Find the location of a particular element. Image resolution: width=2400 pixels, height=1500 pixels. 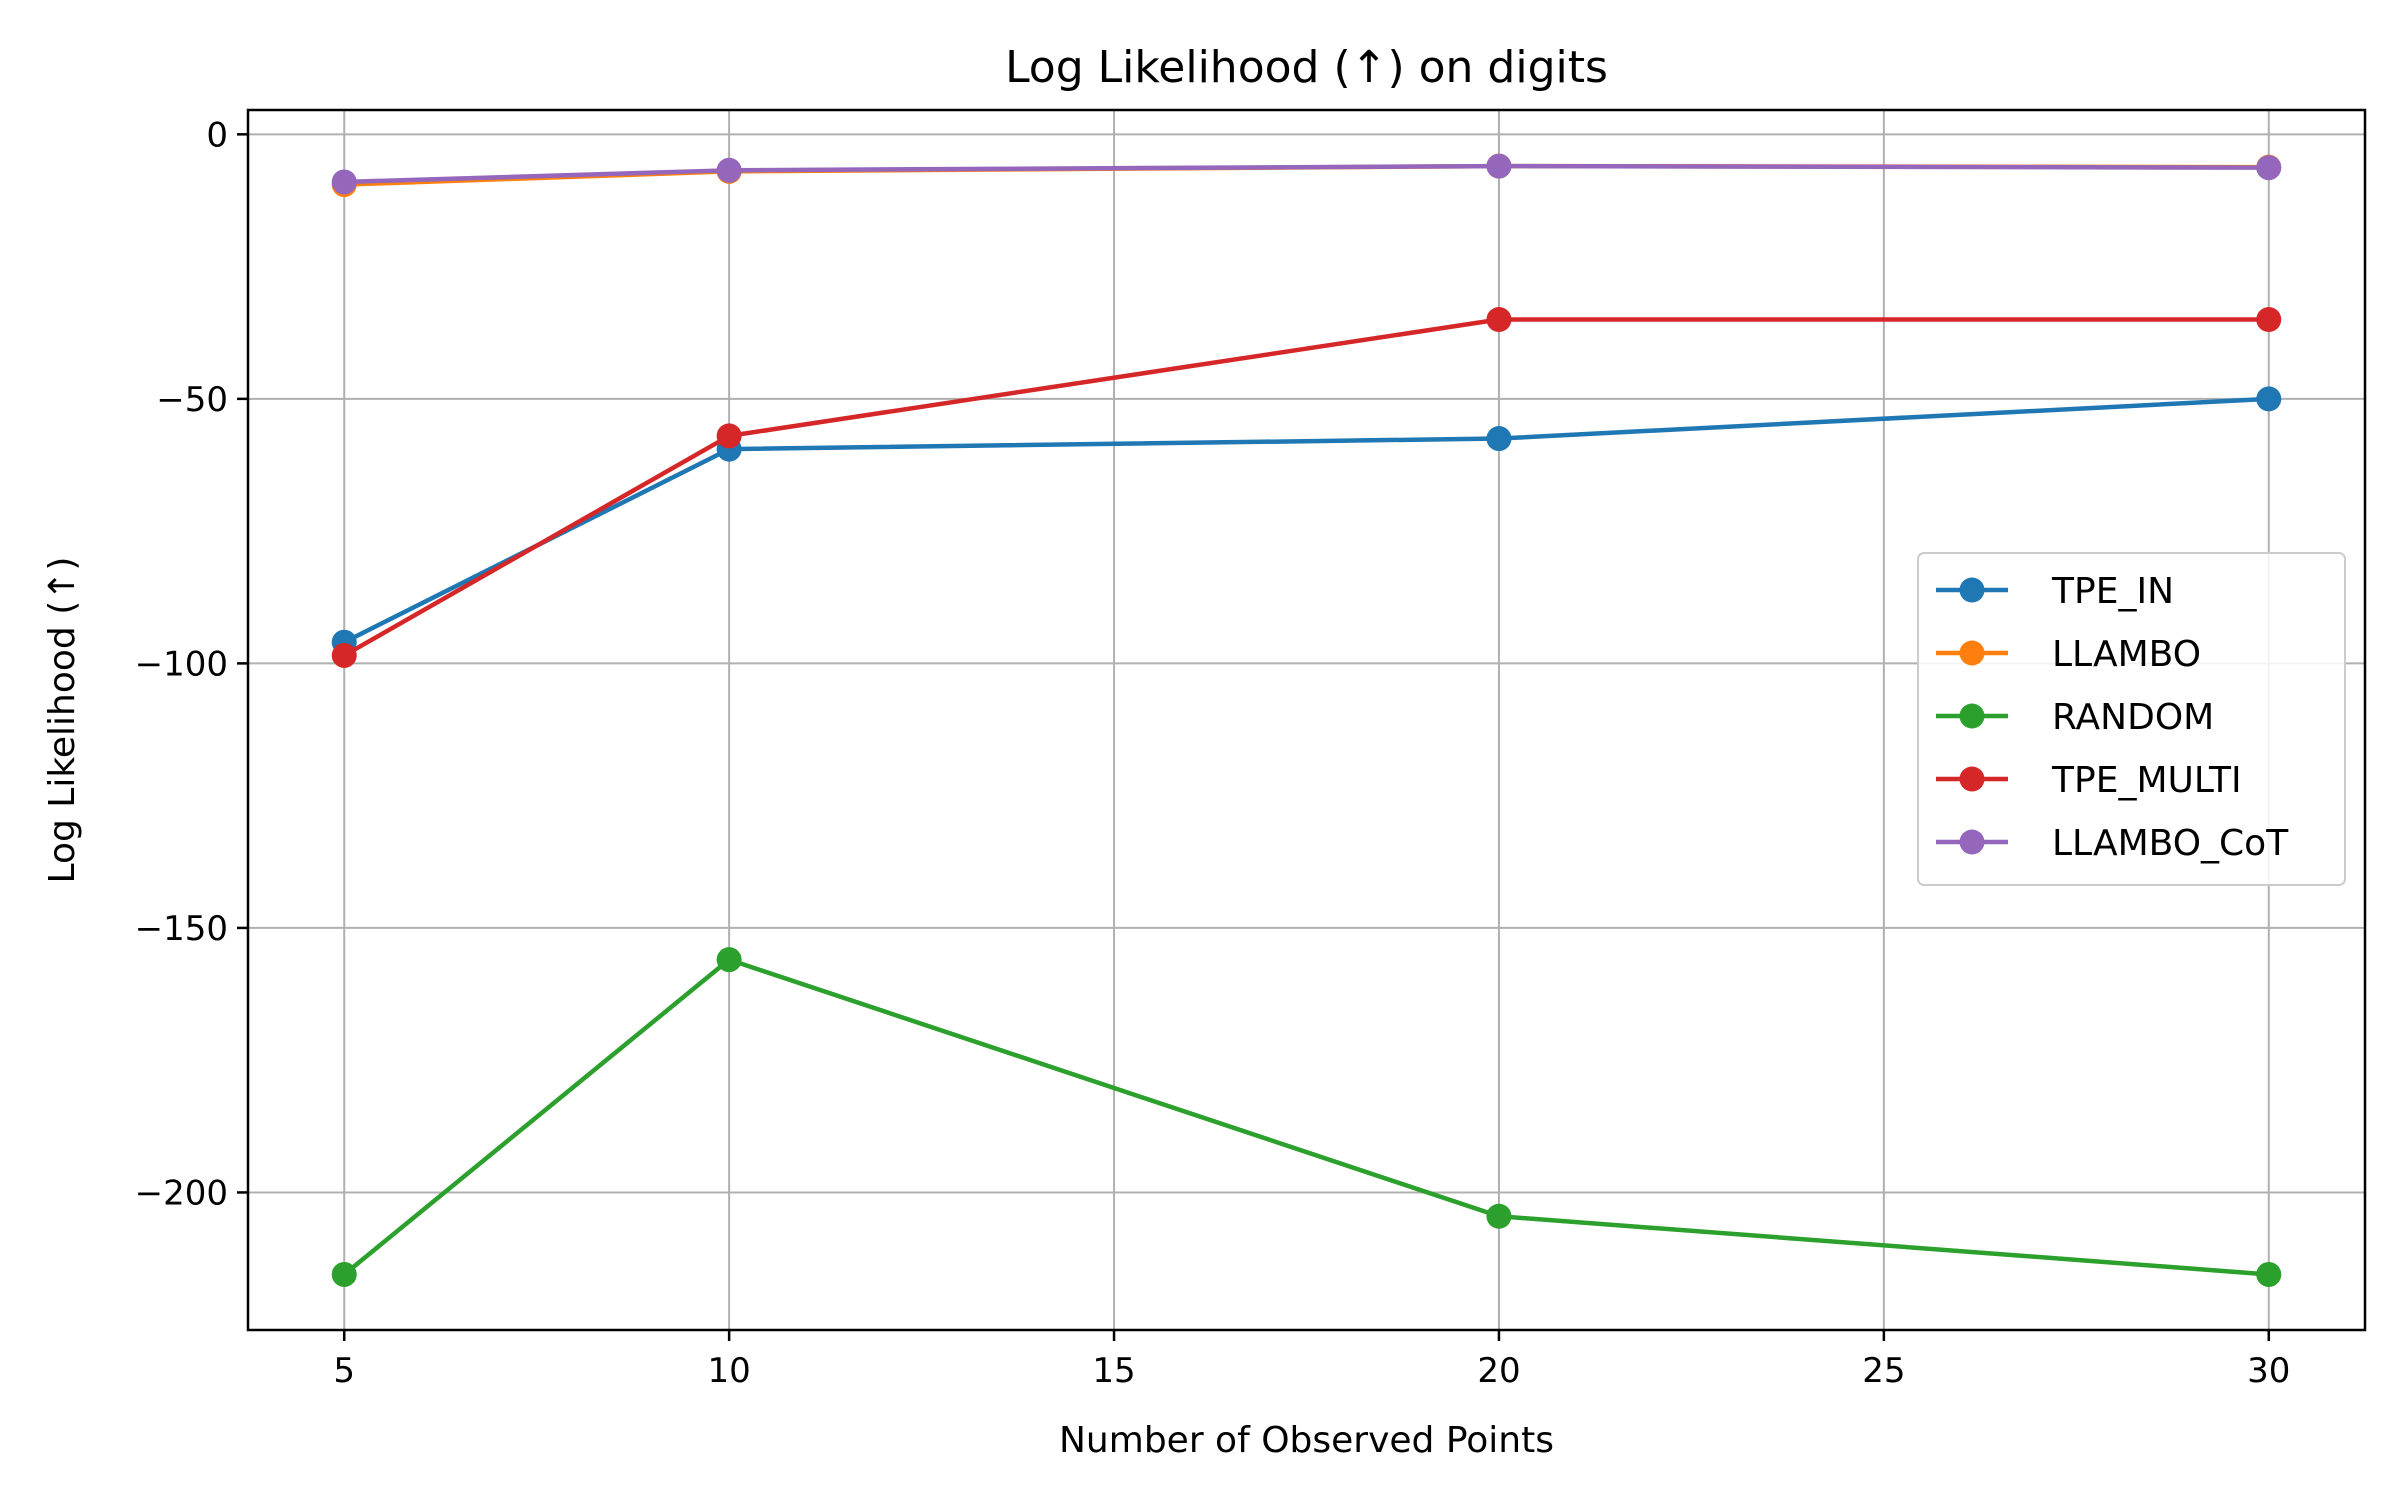

legend-entry-tpe-multi: TPE_MULTI is located at coordinates (2089, 780).